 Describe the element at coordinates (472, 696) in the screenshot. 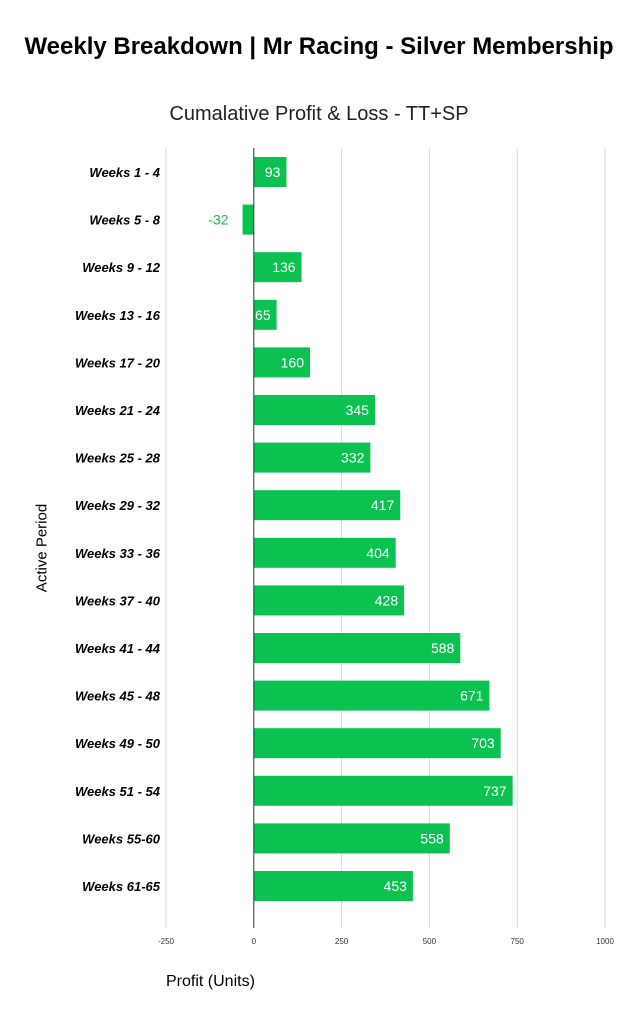

I see `data-label: 671` at that location.